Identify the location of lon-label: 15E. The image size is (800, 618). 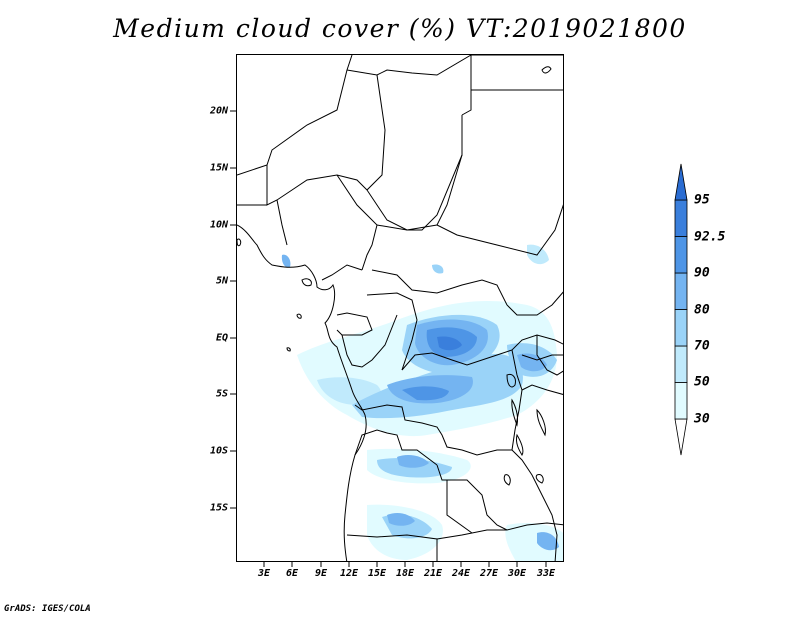
(377, 573).